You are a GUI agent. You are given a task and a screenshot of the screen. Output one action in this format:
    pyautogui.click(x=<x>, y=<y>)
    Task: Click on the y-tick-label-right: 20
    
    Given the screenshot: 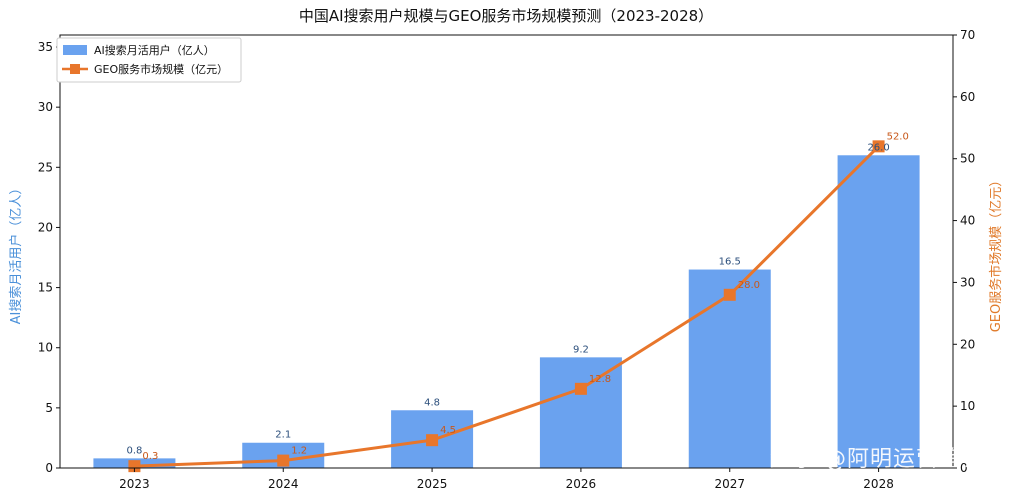 What is the action you would take?
    pyautogui.click(x=967, y=344)
    